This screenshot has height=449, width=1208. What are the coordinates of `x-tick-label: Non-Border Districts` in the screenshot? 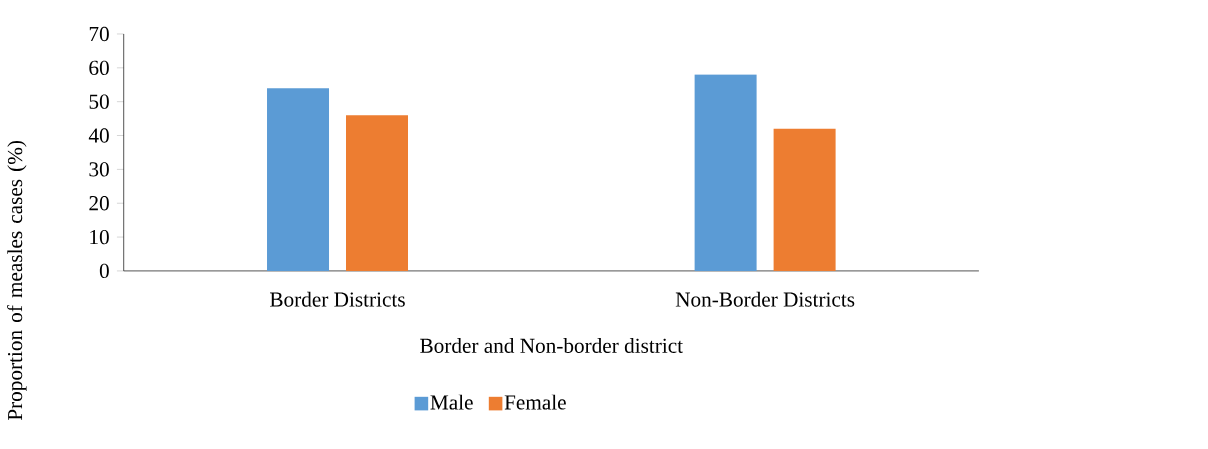 It's located at (765, 299).